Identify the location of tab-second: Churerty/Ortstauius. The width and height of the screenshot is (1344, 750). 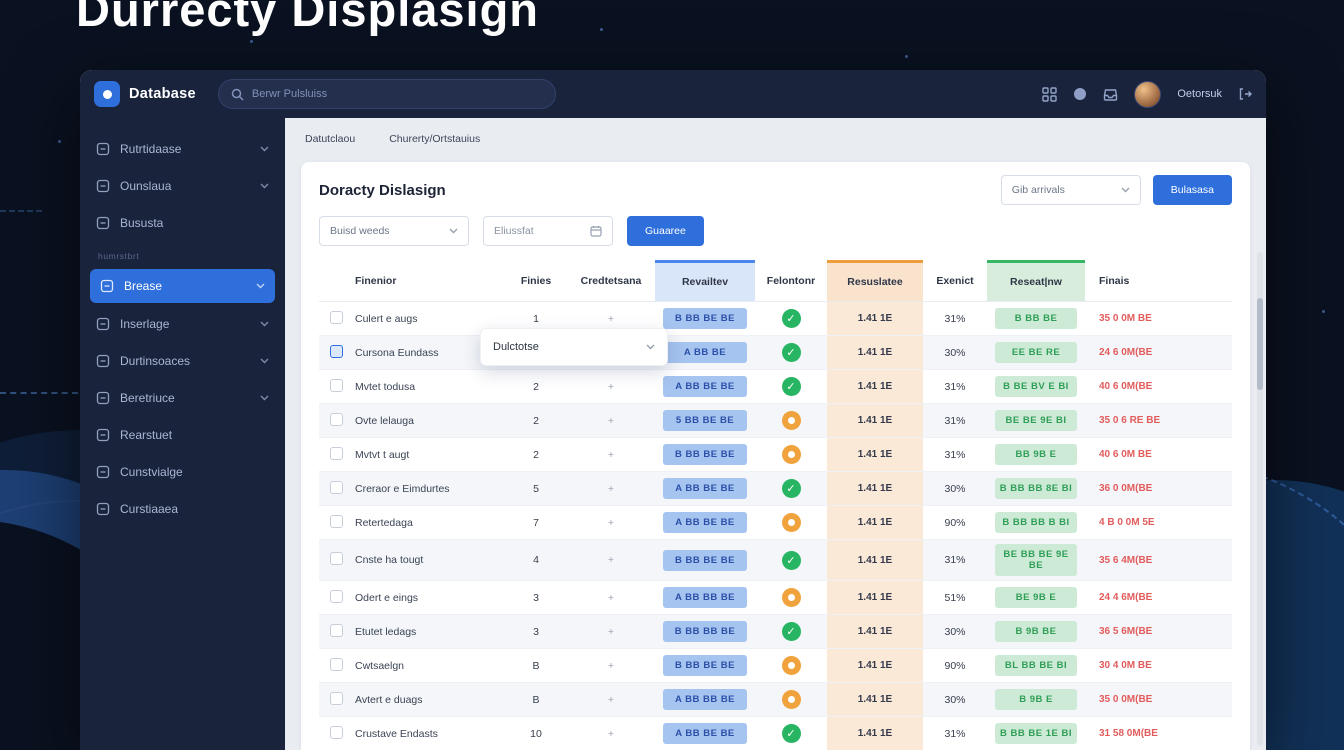
(435, 139).